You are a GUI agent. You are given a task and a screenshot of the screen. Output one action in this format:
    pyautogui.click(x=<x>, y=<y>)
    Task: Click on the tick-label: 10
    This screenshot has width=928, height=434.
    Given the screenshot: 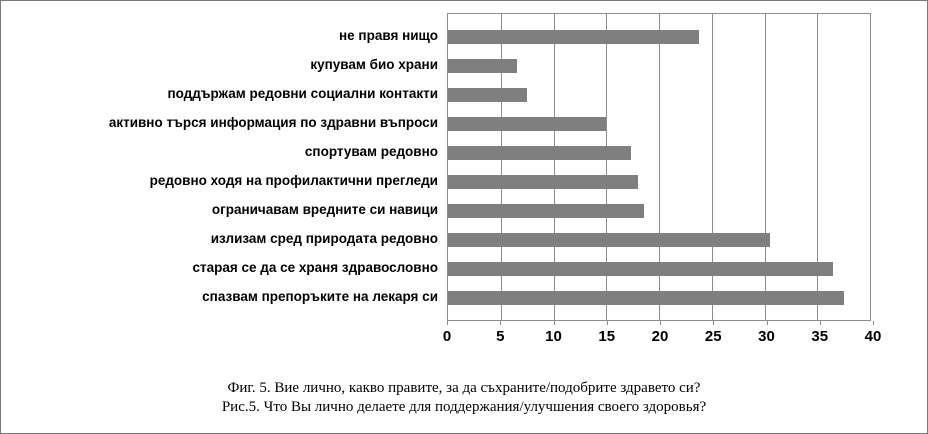 What is the action you would take?
    pyautogui.click(x=553, y=336)
    